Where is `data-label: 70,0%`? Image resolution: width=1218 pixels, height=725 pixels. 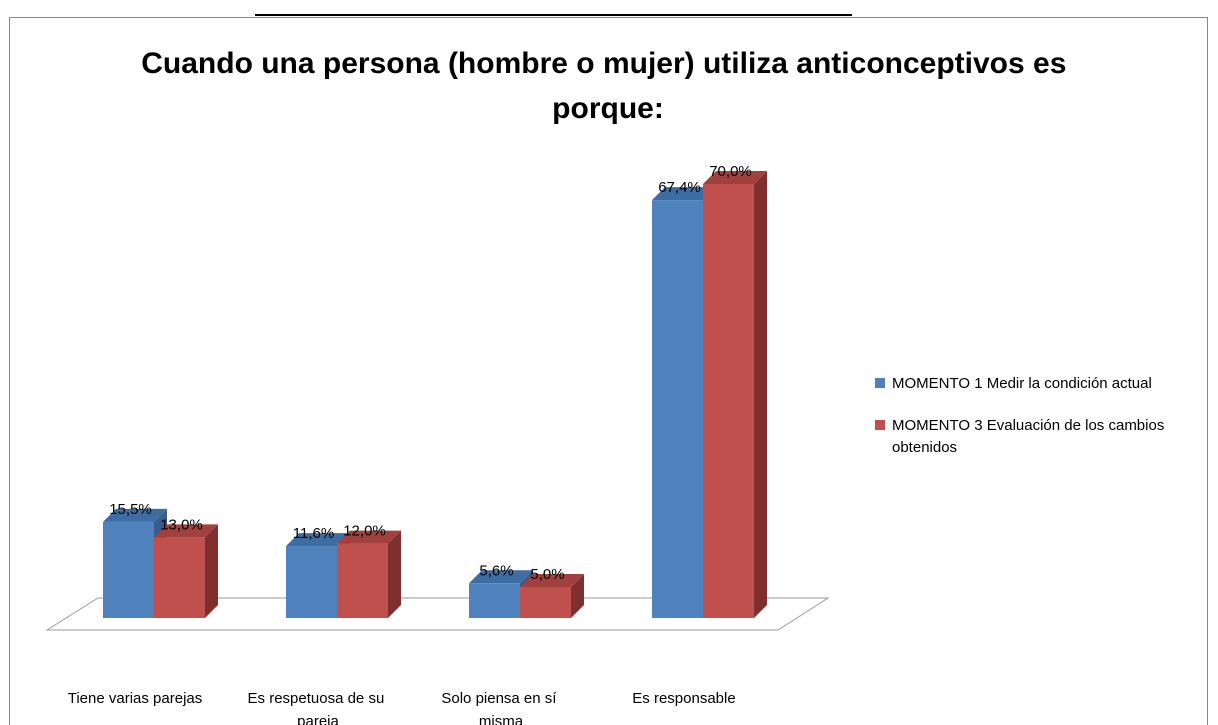 data-label: 70,0% is located at coordinates (730, 171).